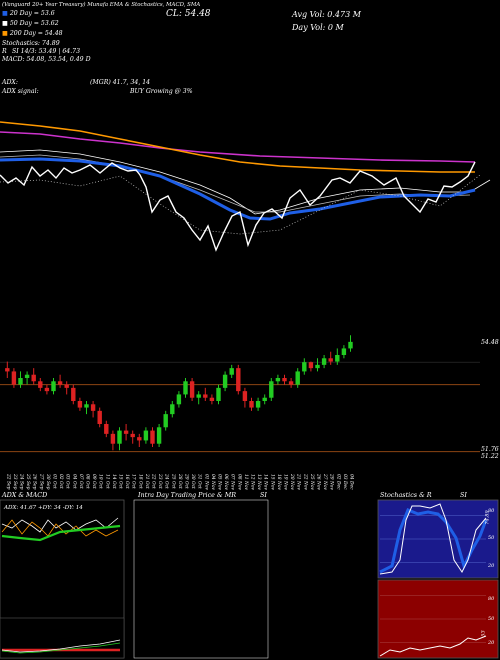 Image resolution: width=500 pixels, height=660 pixels. What do you see at coordinates (490, 342) in the screenshot?
I see `price-level-high: 54.48` at bounding box center [490, 342].